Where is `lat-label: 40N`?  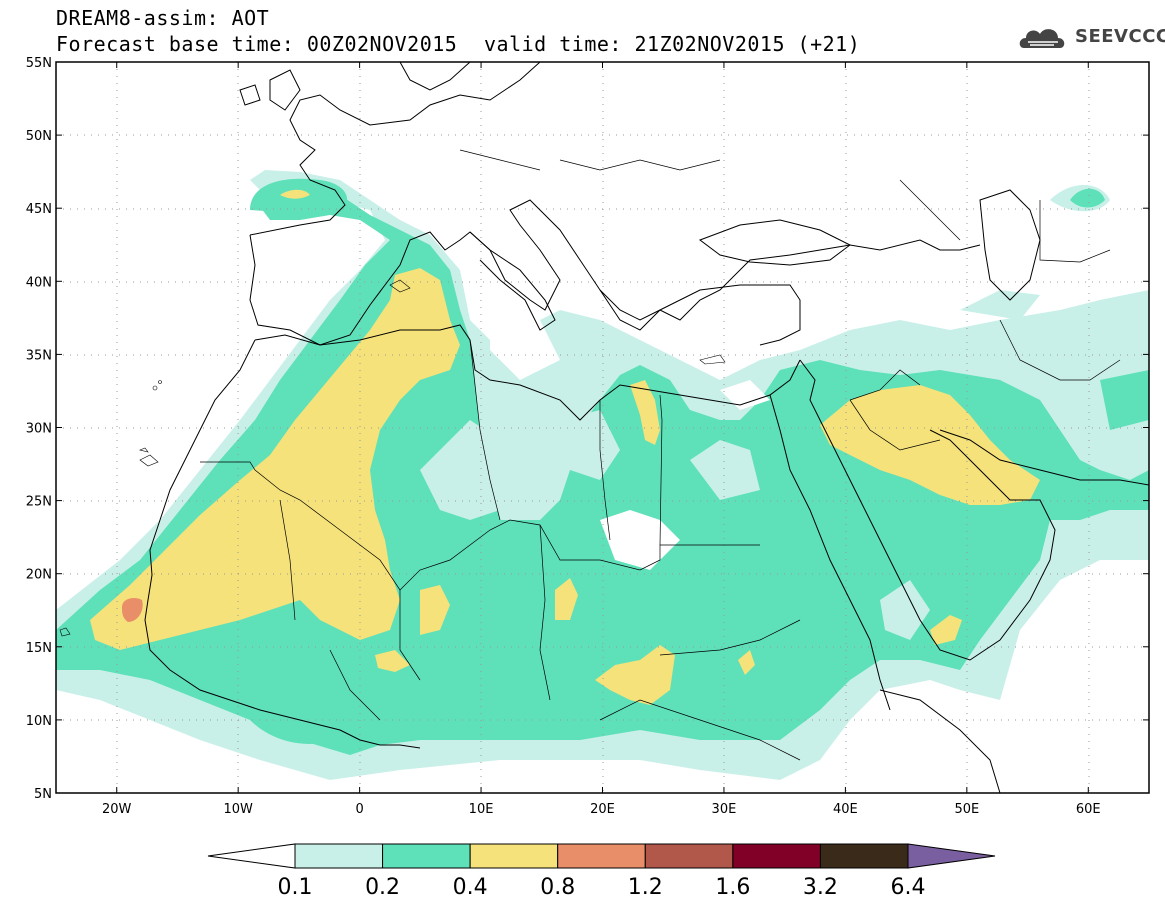 lat-label: 40N is located at coordinates (39, 282).